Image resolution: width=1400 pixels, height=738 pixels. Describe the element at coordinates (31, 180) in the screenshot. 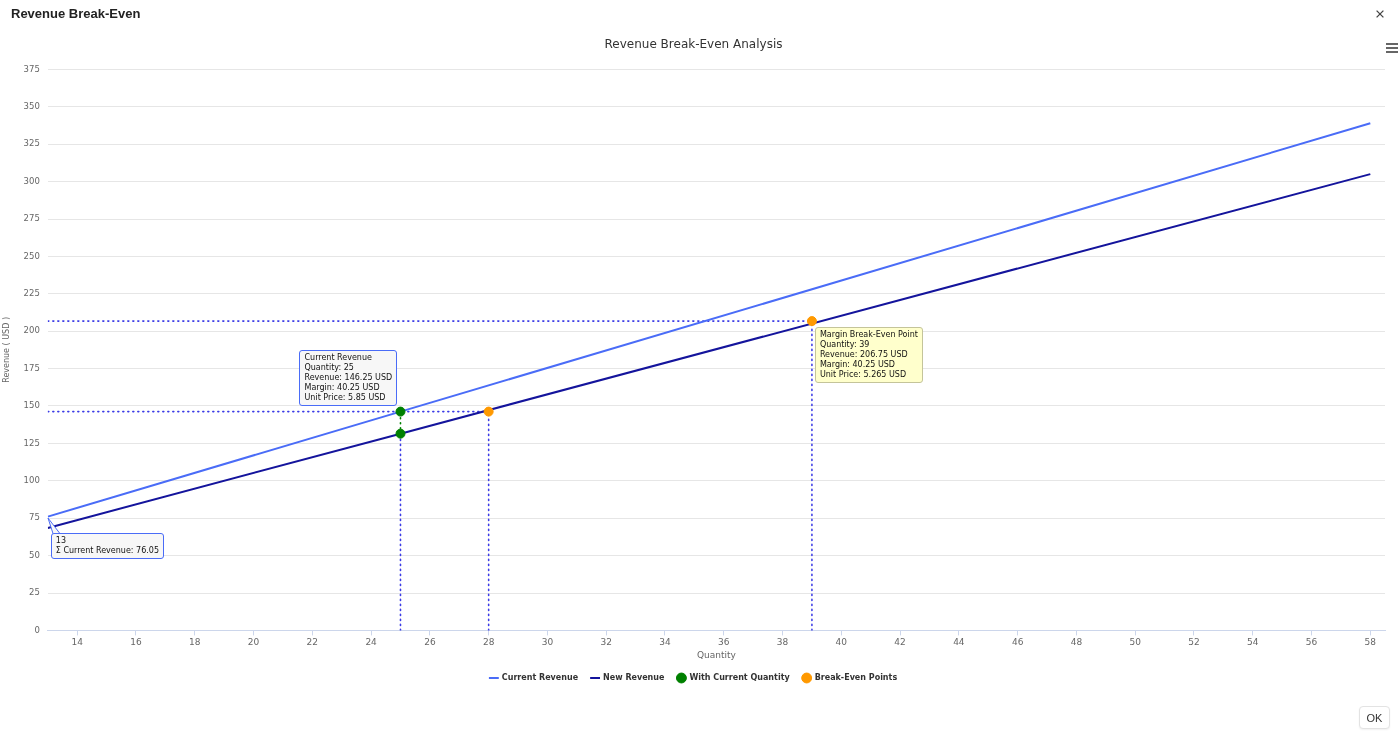

I see `y-tick-label: 300` at that location.